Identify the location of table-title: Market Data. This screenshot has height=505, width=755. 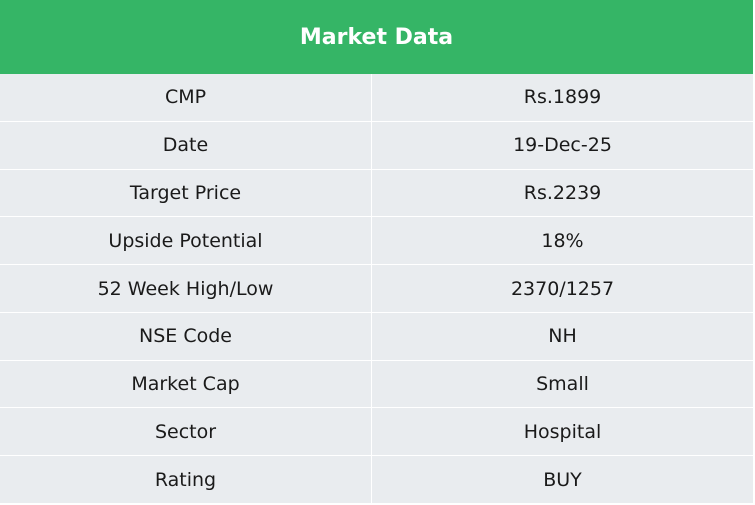
(376, 37).